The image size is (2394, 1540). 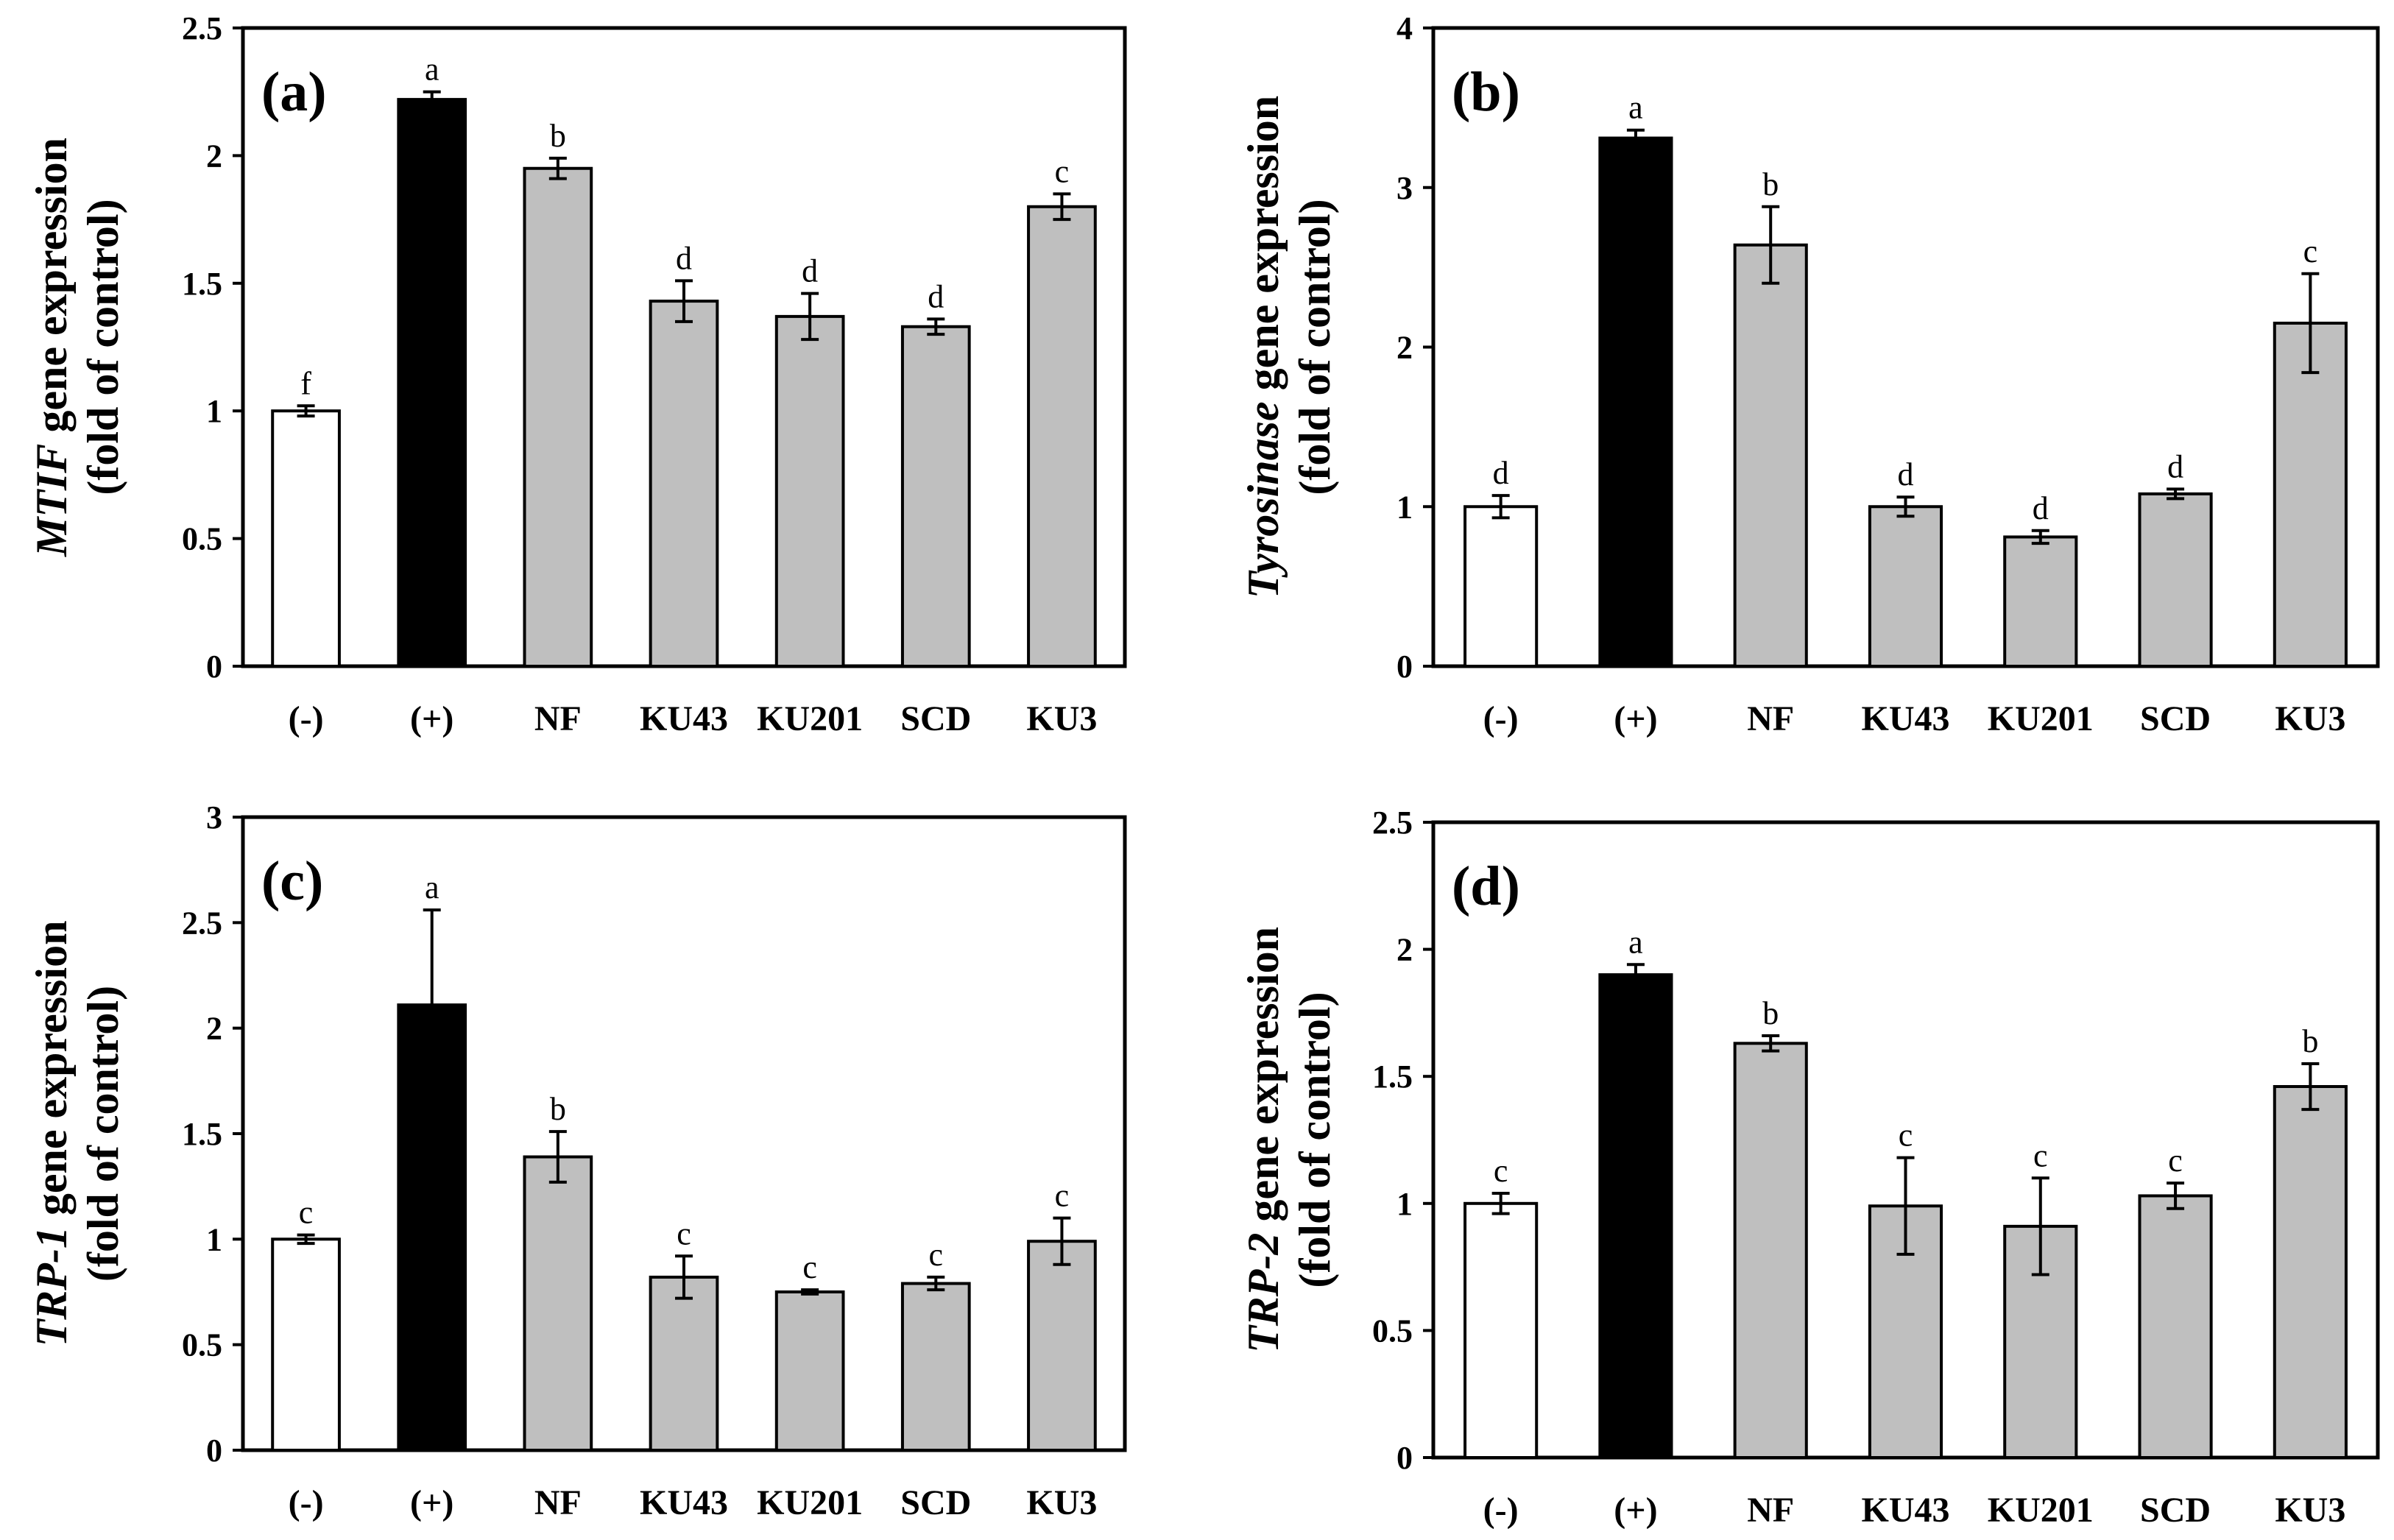 I want to click on y-axis-label-gene: TRP-1, so click(x=51, y=1286).